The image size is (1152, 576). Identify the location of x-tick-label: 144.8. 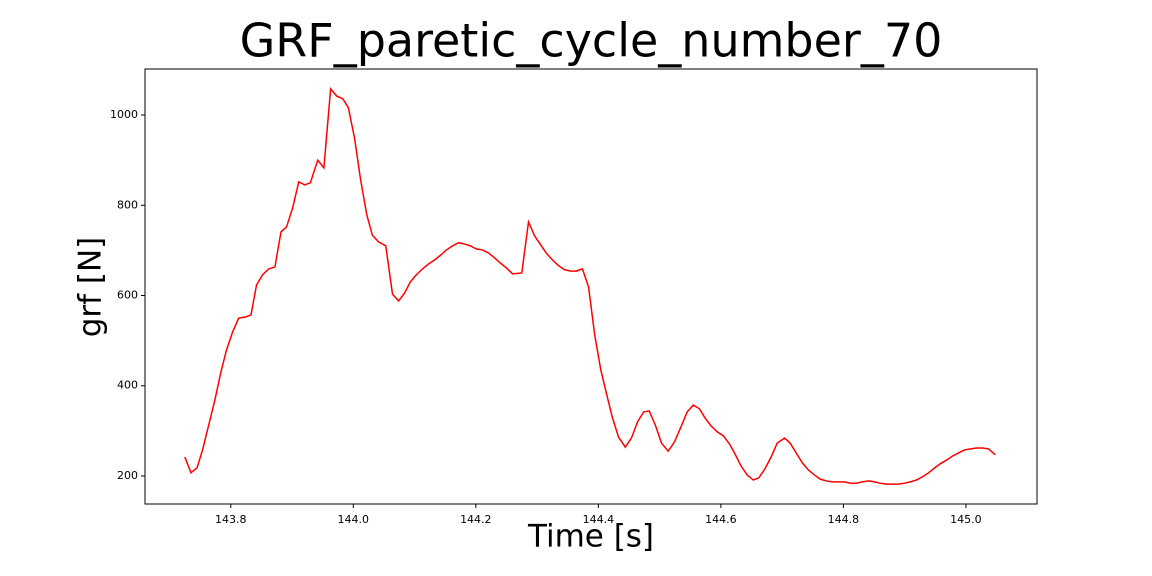
(844, 519).